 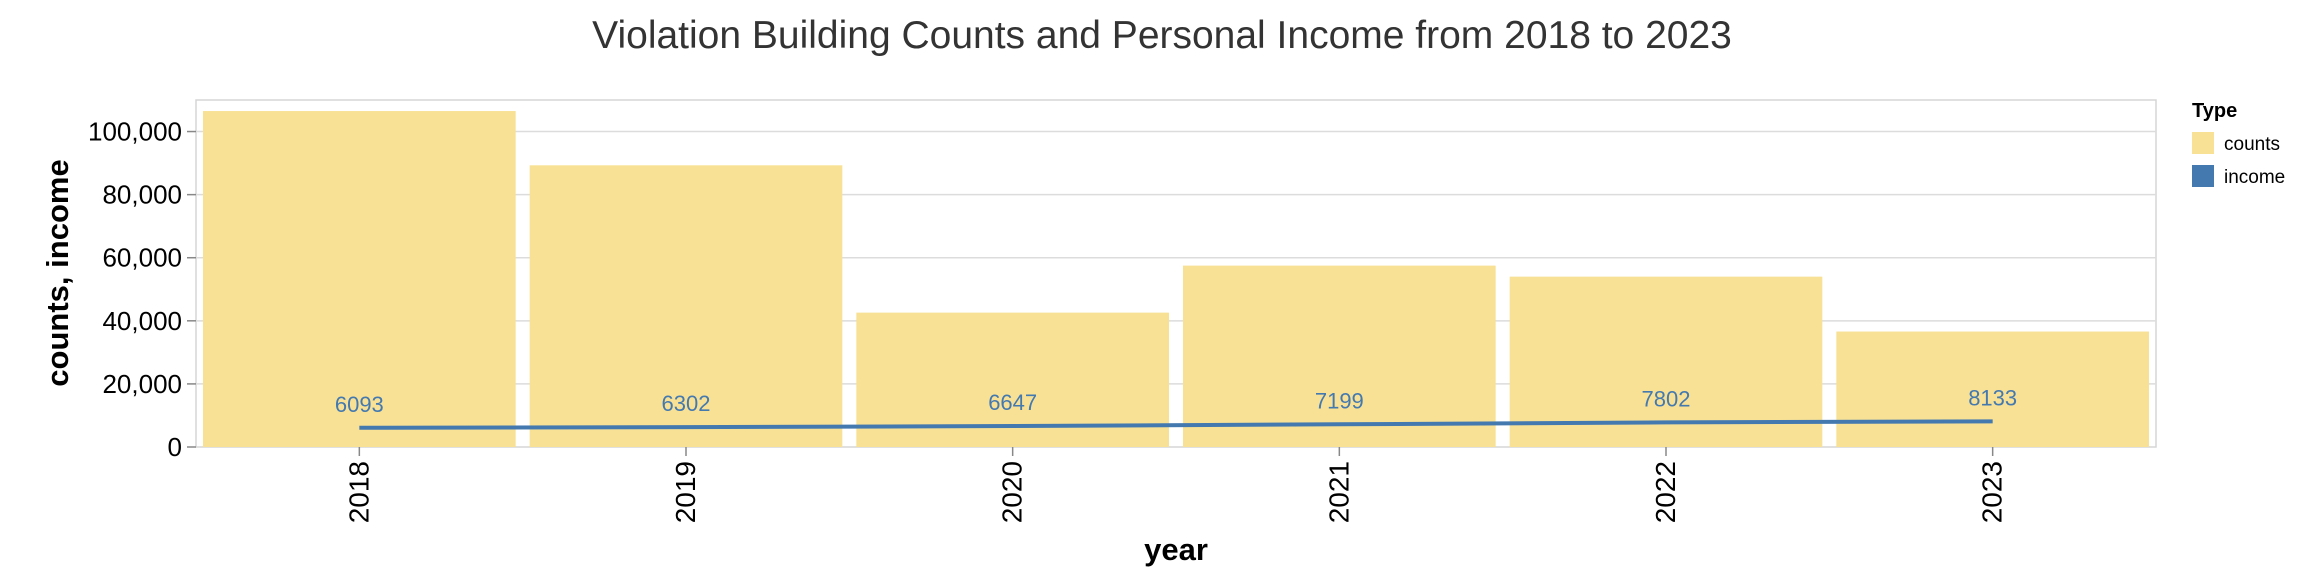 I want to click on income-label-2018: 6093, so click(x=359, y=404).